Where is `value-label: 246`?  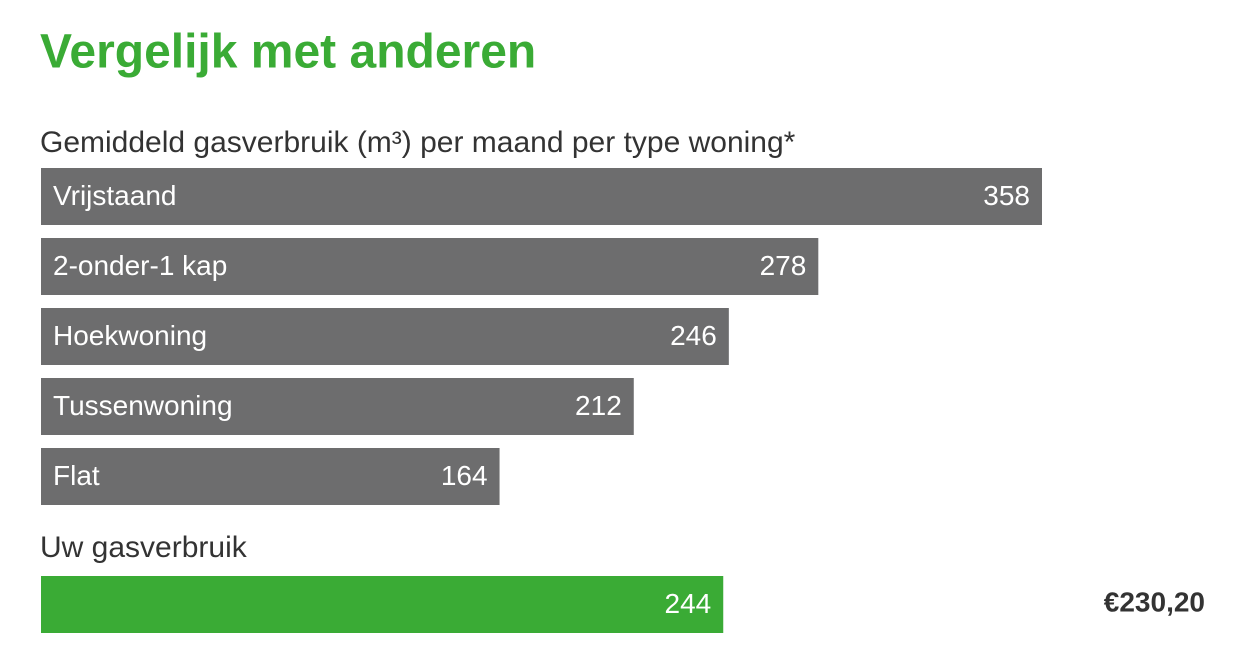 value-label: 246 is located at coordinates (693, 335).